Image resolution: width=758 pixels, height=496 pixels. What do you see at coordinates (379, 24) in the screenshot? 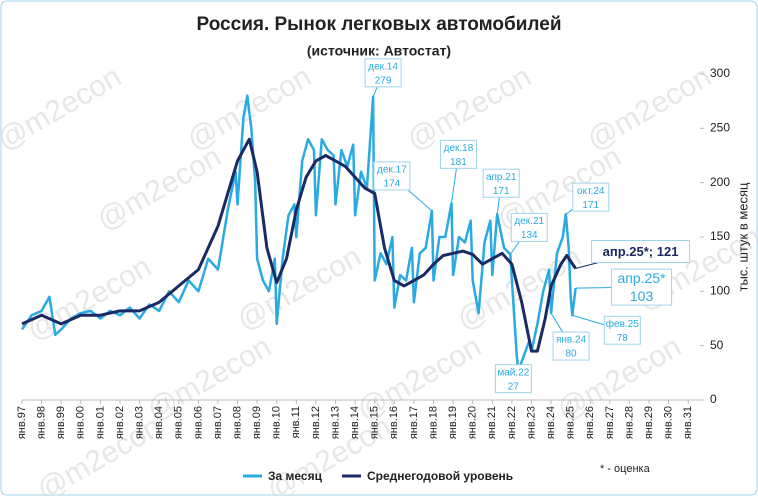
I see `chart-title: Россия. Рынок легковых автомобилей` at bounding box center [379, 24].